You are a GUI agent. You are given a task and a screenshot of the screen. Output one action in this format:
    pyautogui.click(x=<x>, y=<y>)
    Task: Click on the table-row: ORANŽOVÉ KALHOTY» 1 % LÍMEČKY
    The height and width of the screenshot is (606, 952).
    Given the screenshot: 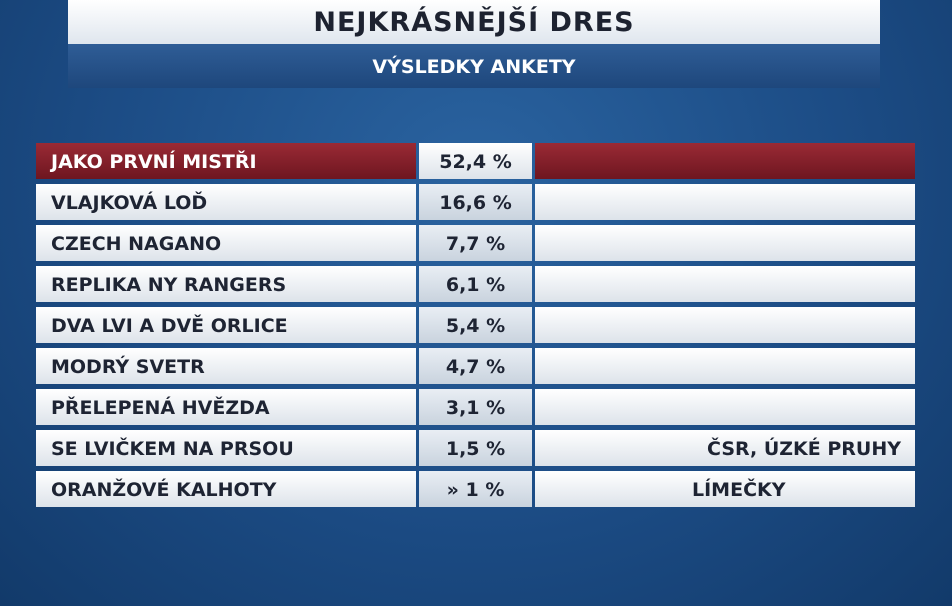 What is the action you would take?
    pyautogui.click(x=475, y=489)
    